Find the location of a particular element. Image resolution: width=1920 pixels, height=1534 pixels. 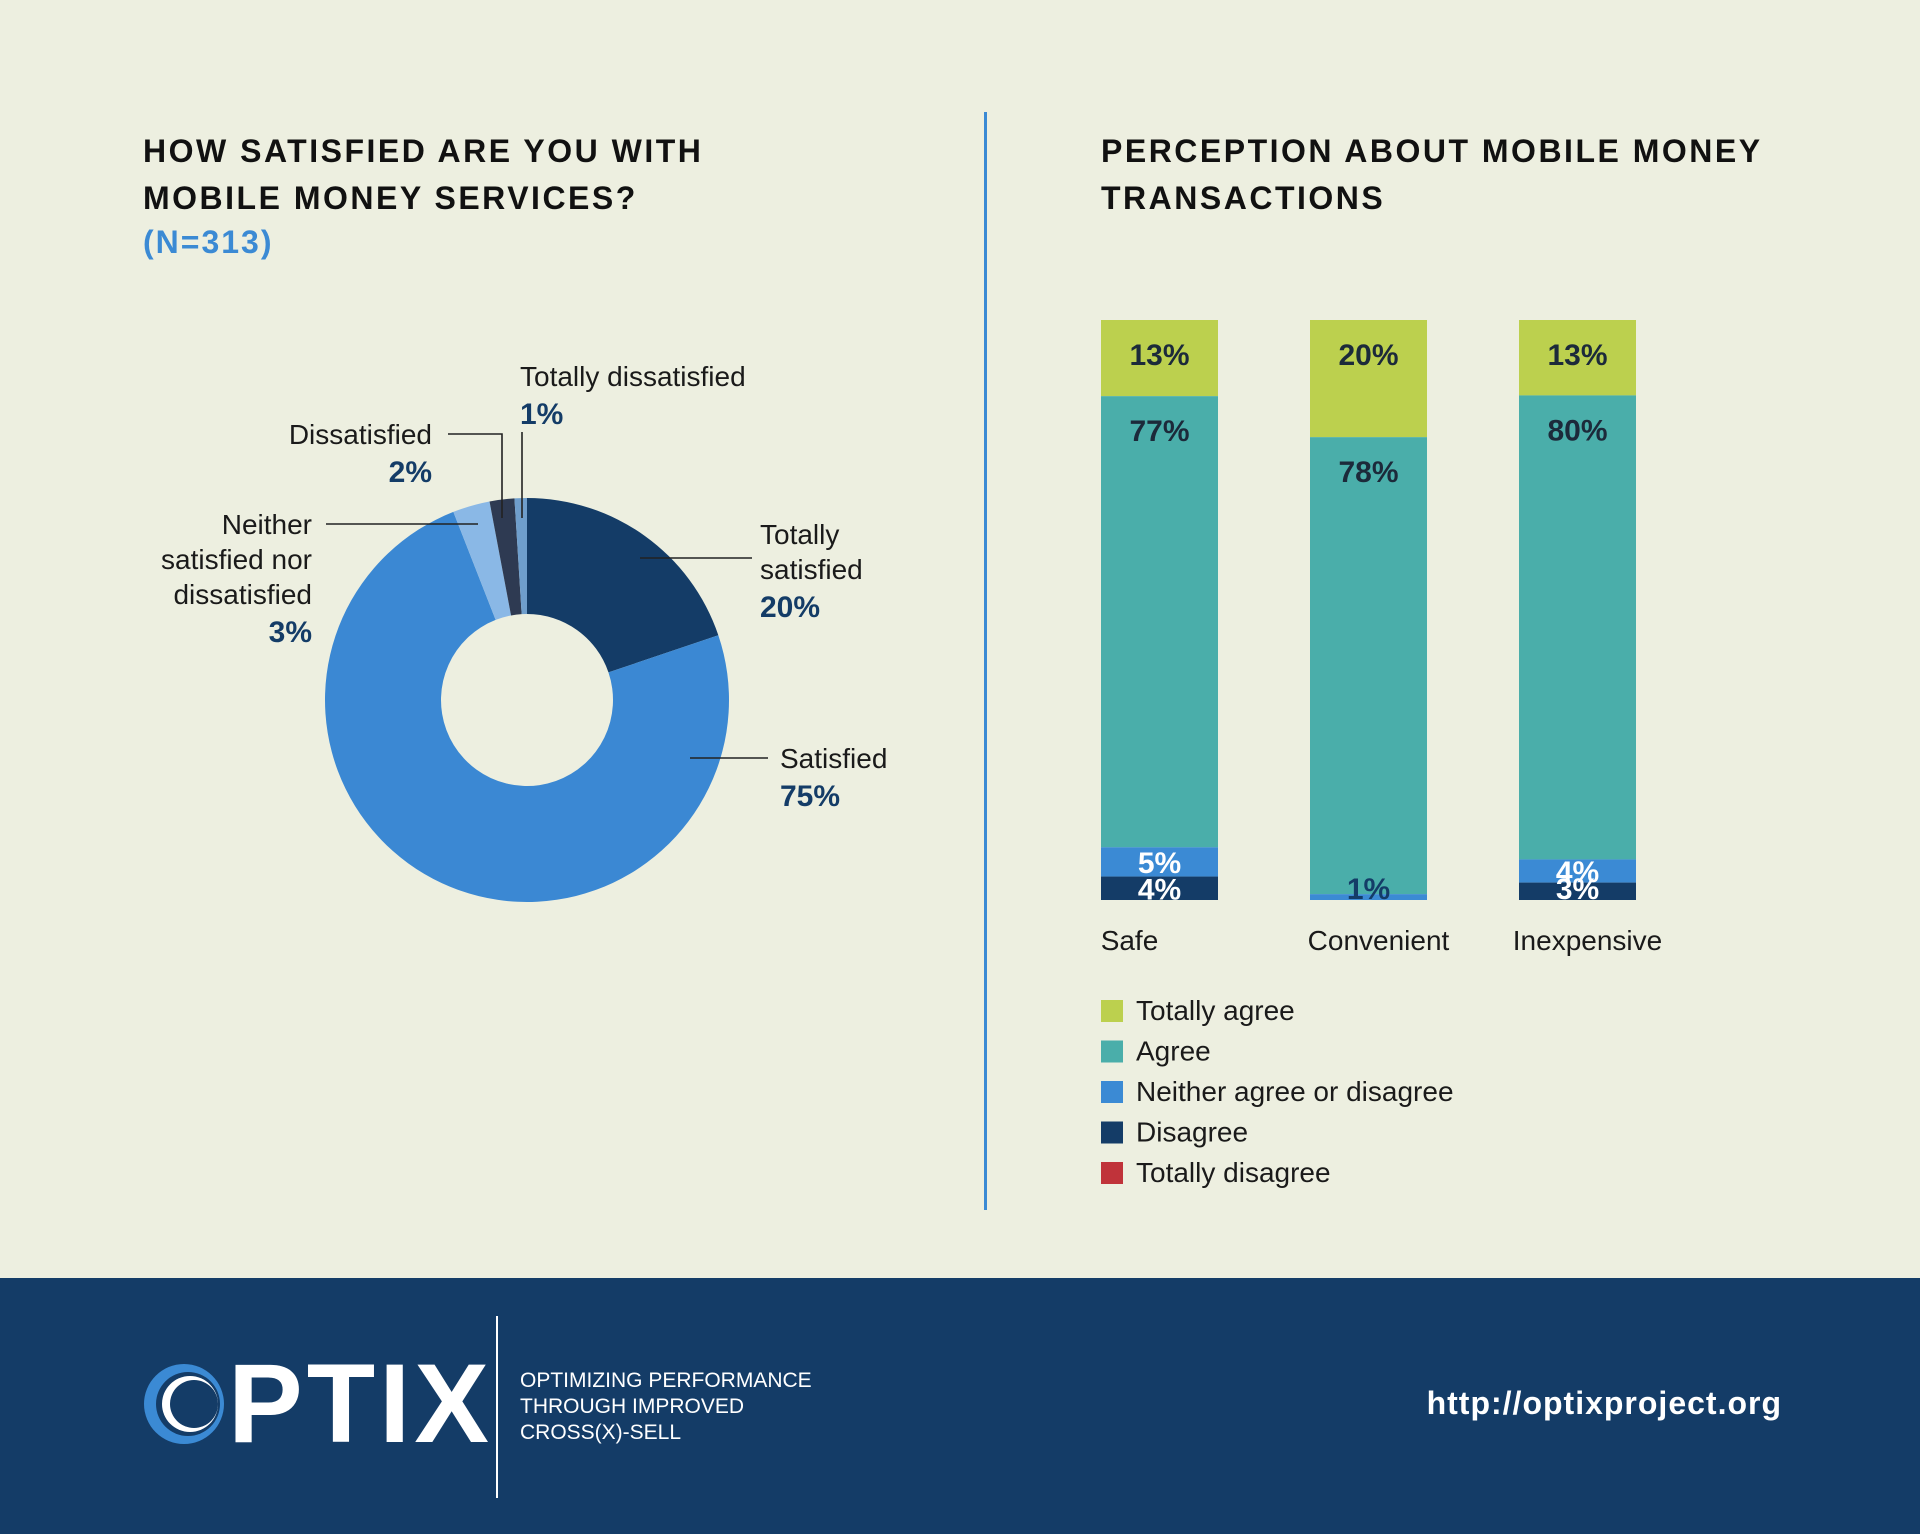

left-chart-subtitle: (N=313) is located at coordinates (208, 242).